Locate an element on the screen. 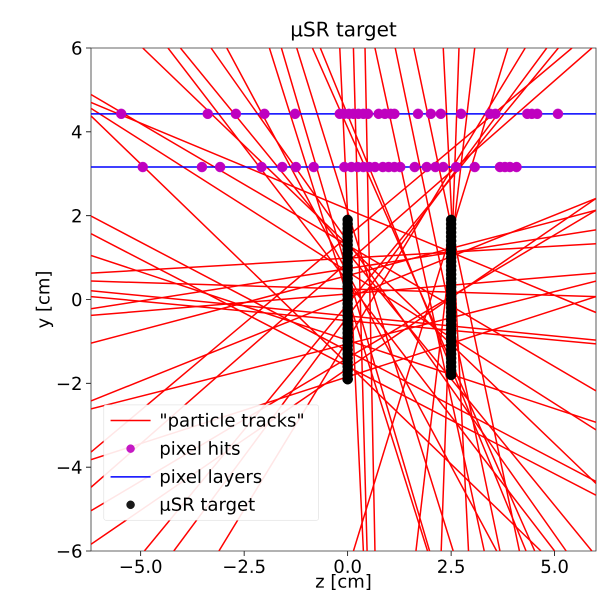 The height and width of the screenshot is (615, 597). legend-label: pixel layers is located at coordinates (211, 478).